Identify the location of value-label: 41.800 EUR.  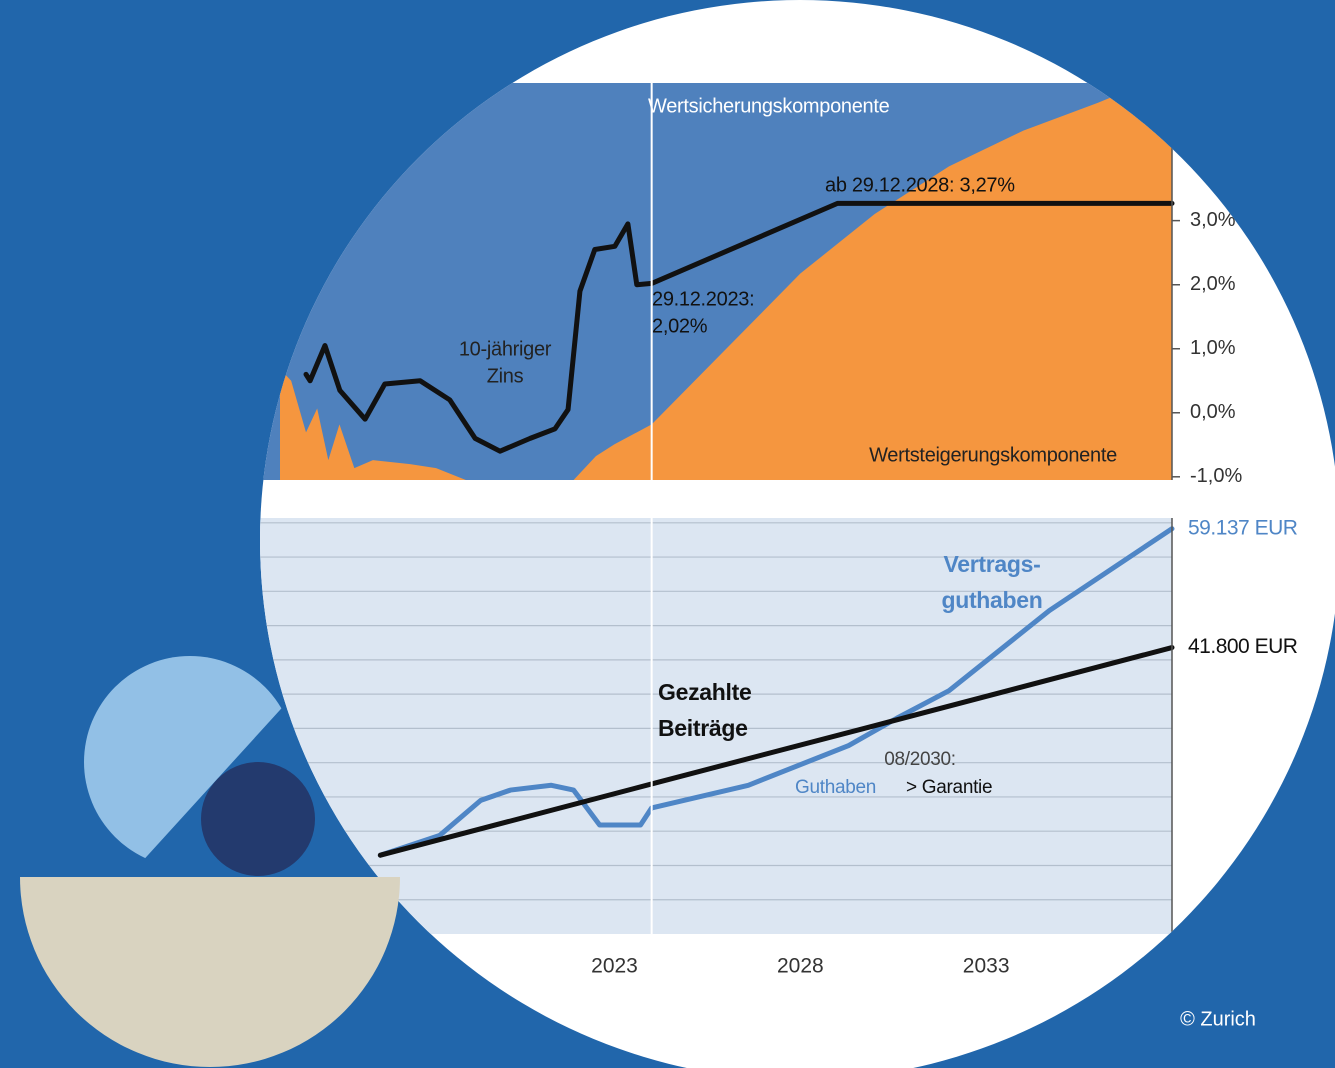
(1243, 646).